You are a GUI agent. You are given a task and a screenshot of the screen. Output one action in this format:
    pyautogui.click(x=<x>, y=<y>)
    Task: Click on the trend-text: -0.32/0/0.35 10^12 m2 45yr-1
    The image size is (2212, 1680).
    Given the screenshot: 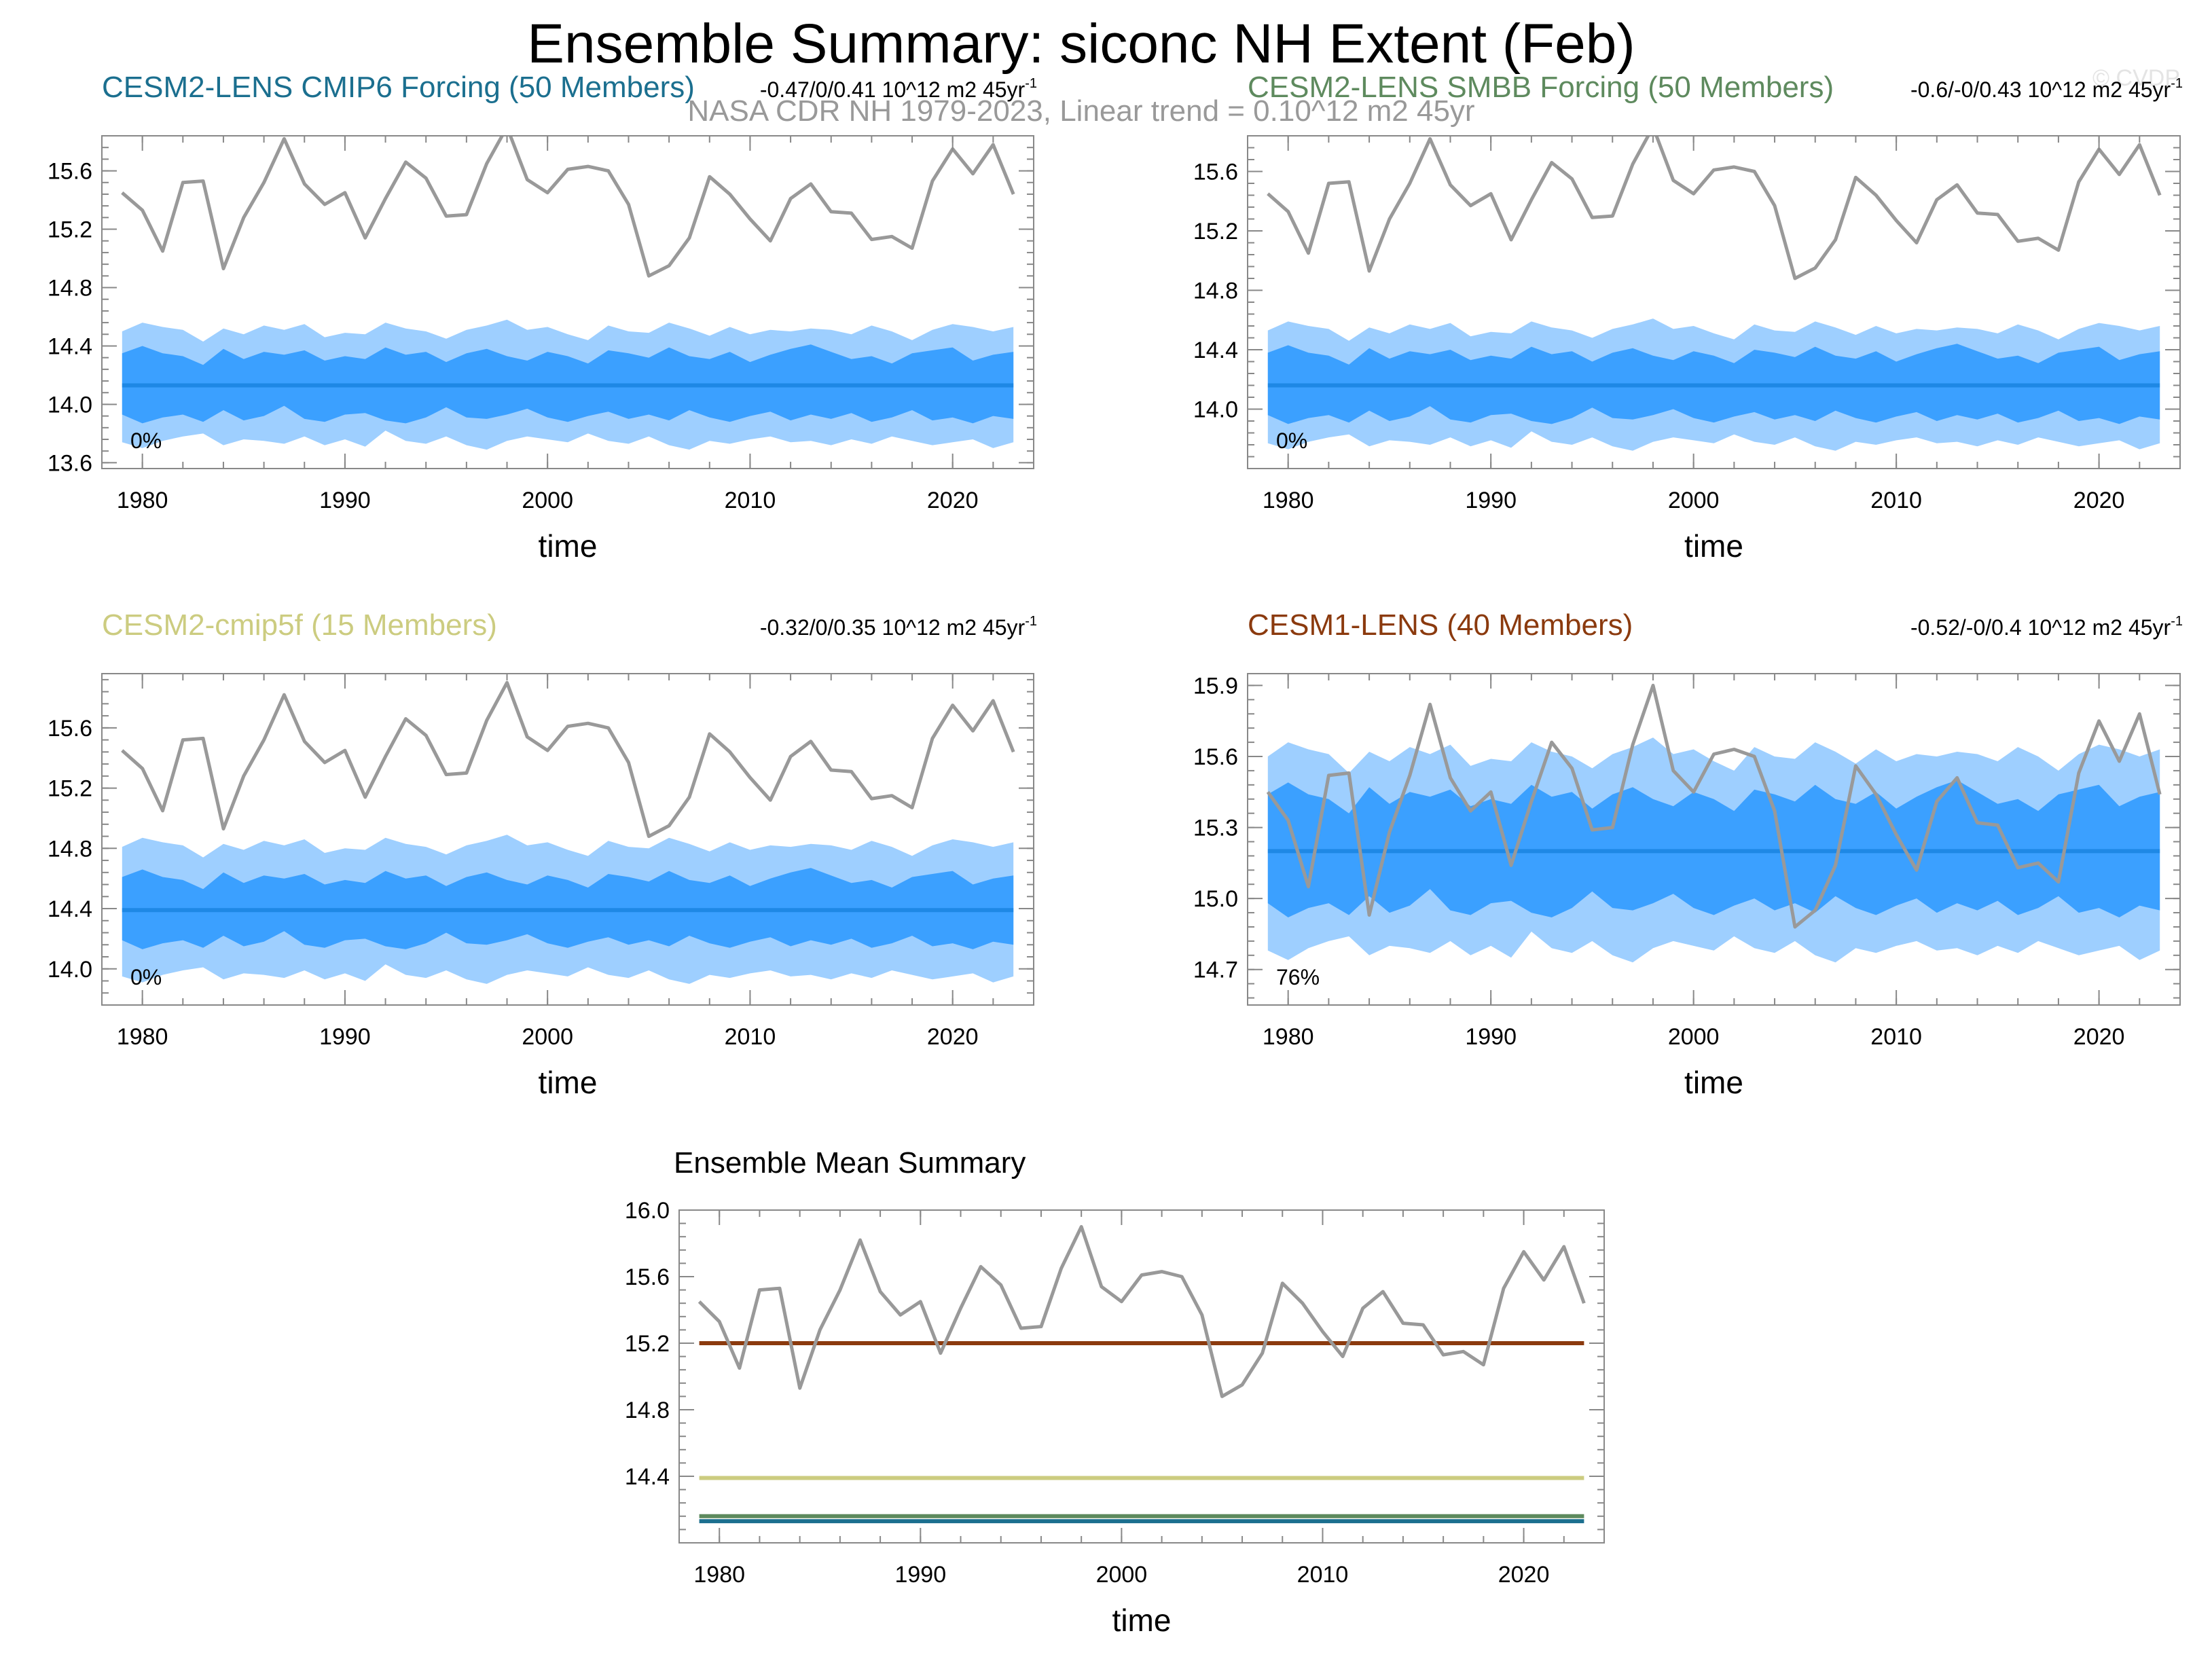 What is the action you would take?
    pyautogui.click(x=898, y=627)
    